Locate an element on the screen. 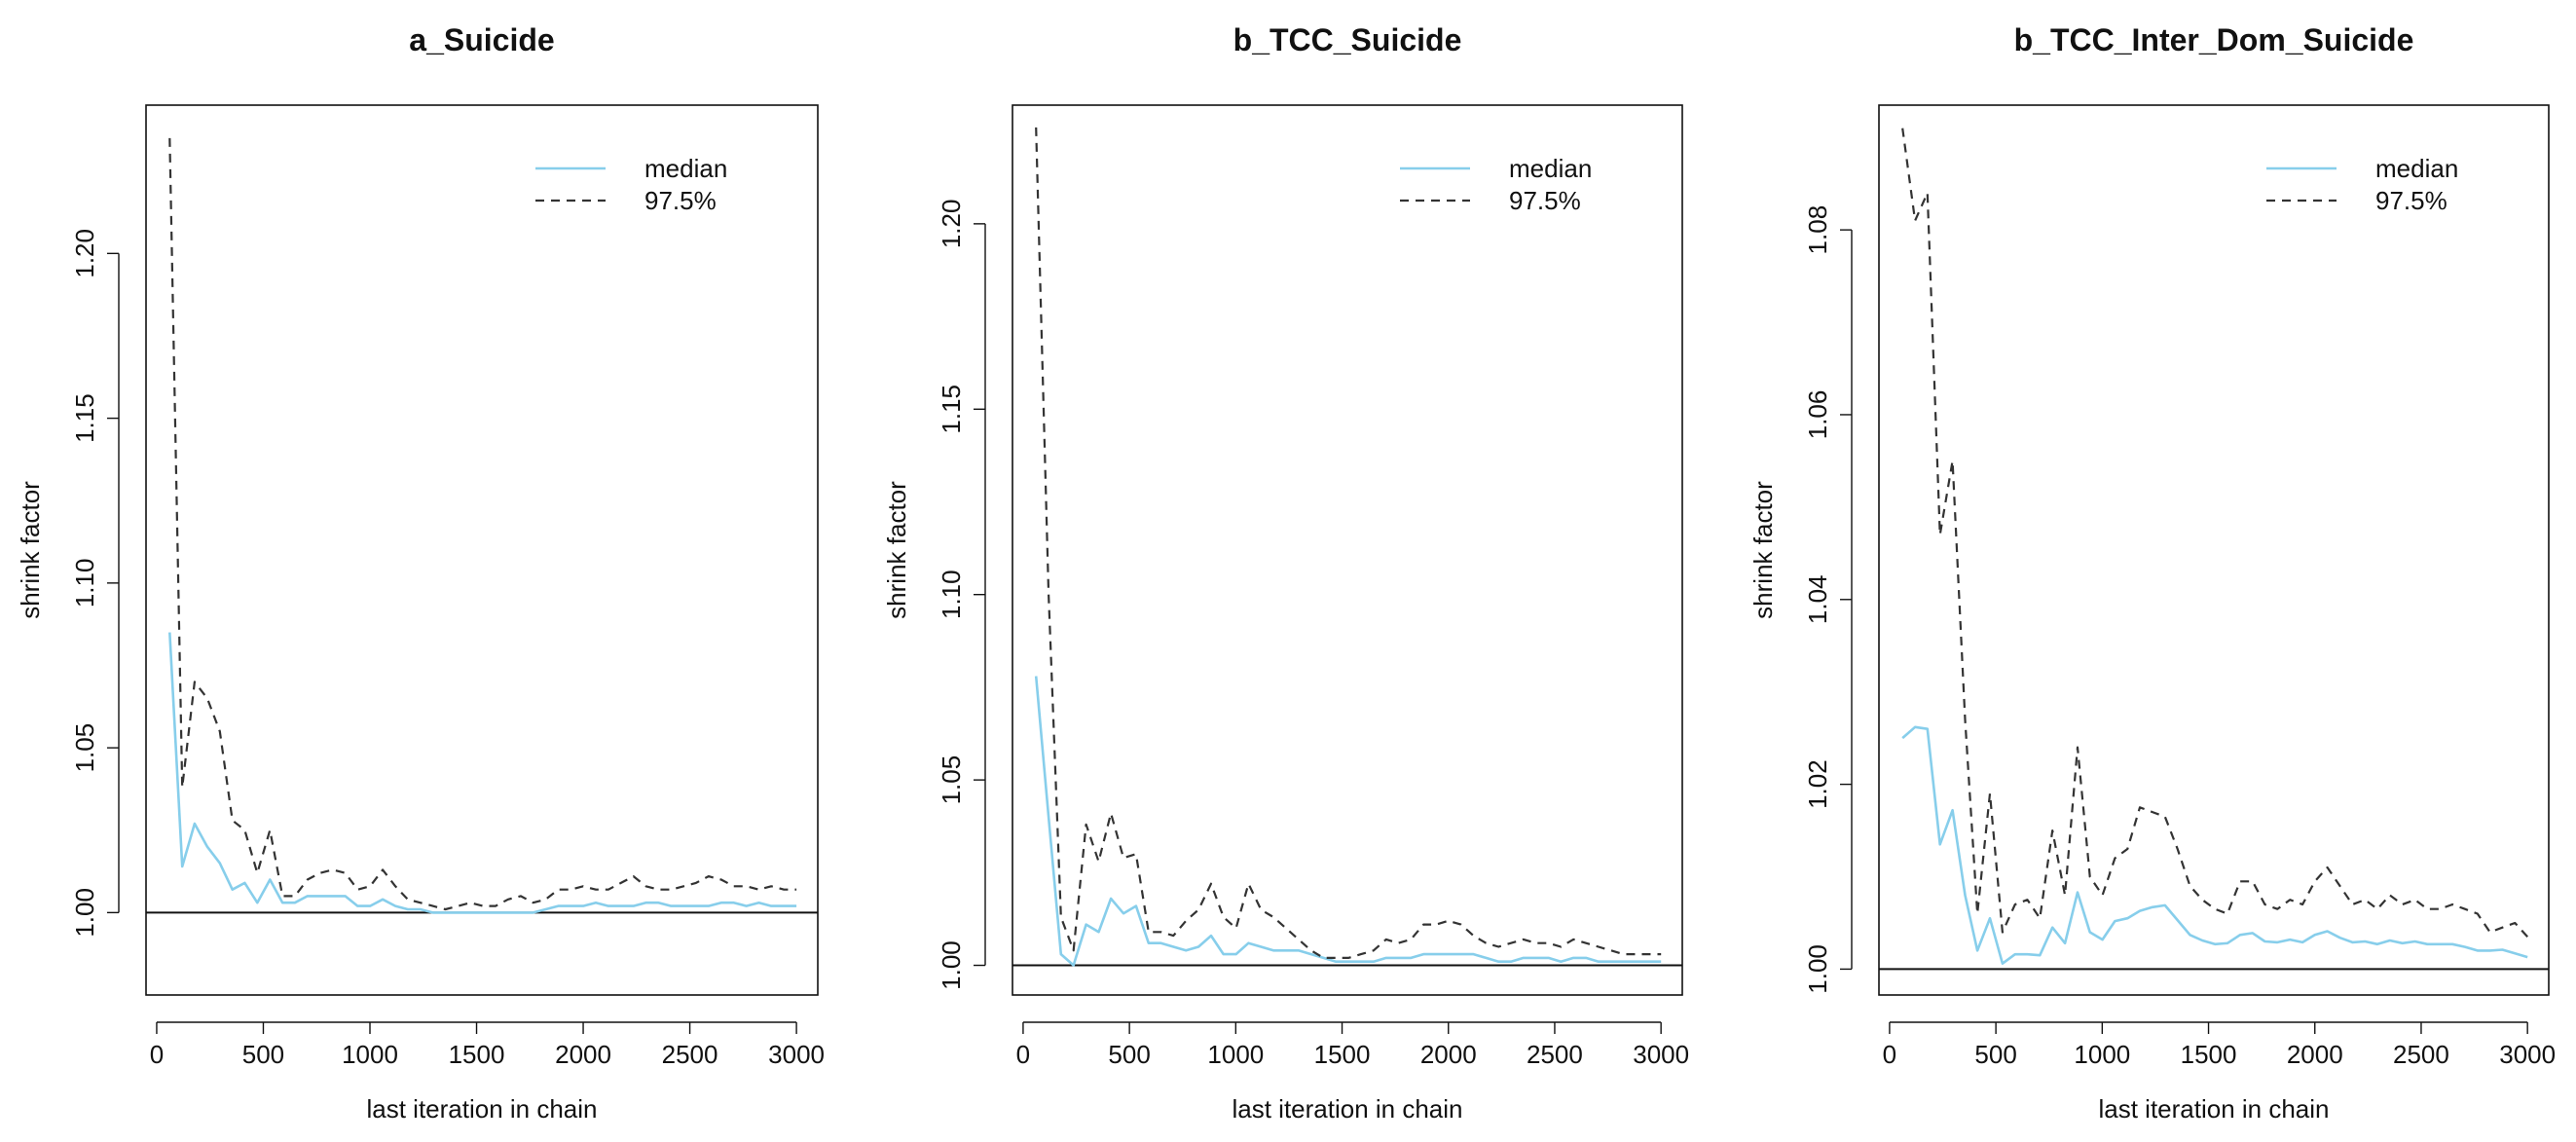 This screenshot has height=1142, width=2576. chart-title: b_TCC_Inter_Dom_Suicide is located at coordinates (2214, 39).